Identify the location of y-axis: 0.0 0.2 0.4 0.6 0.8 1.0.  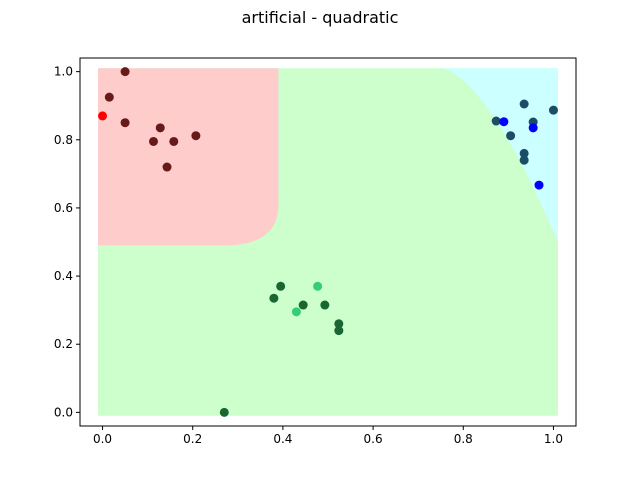
(67, 242).